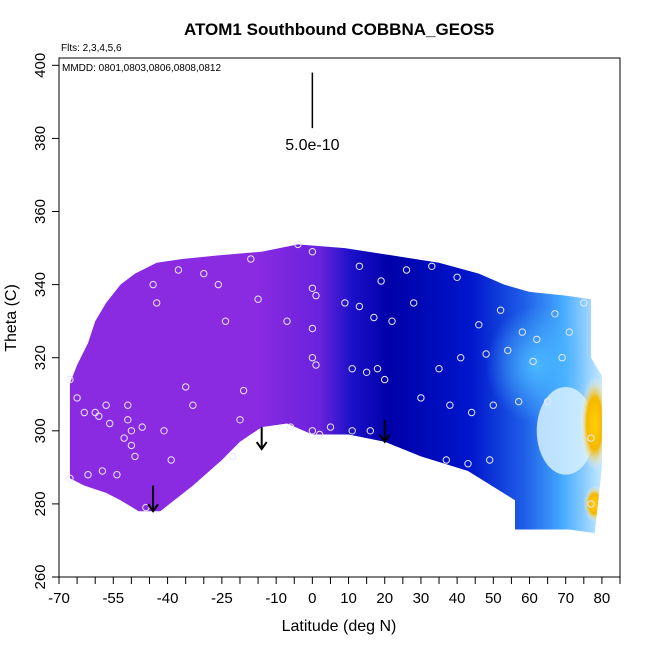 The image size is (650, 650). What do you see at coordinates (269, 466) in the screenshot?
I see `arrows` at bounding box center [269, 466].